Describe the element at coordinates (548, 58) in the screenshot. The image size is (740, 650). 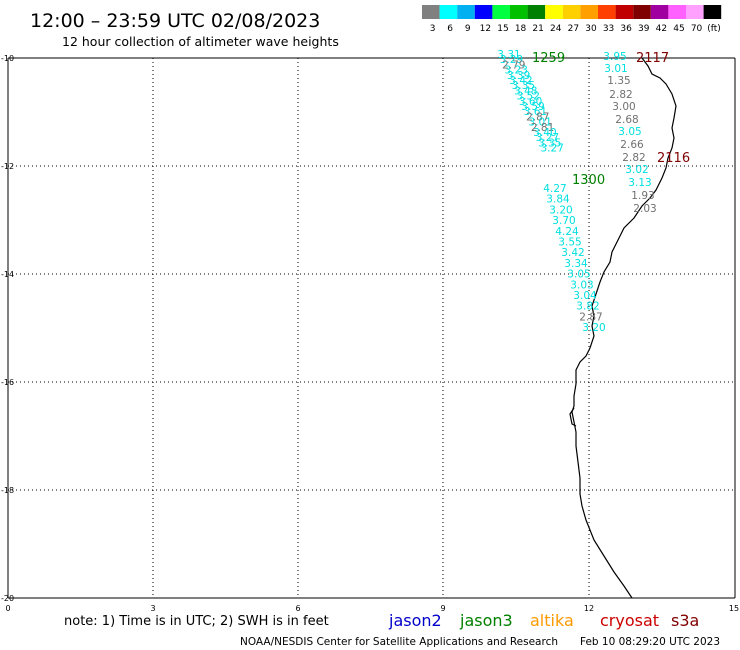
I see `jason3-pass-time-start: 1259` at that location.